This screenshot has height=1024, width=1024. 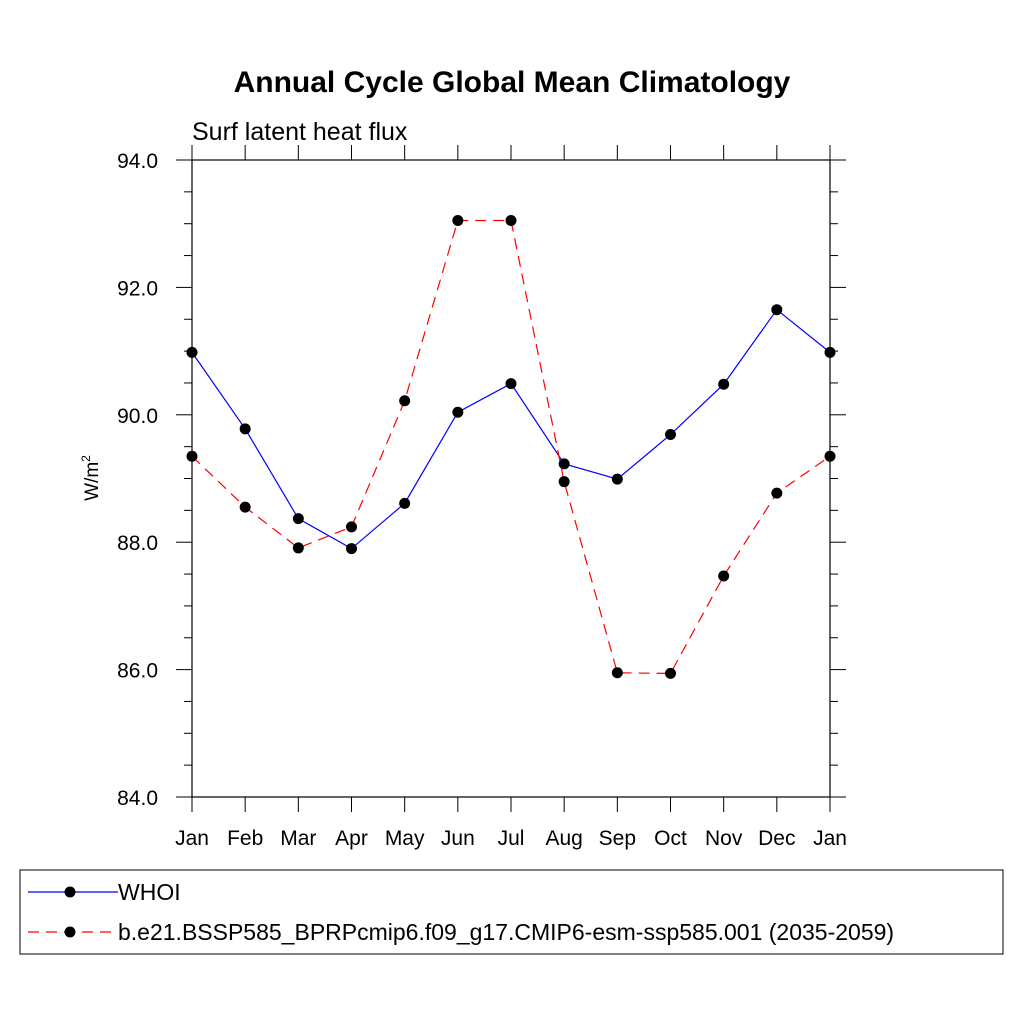 What do you see at coordinates (351, 838) in the screenshot?
I see `x-tick-label: Apr` at bounding box center [351, 838].